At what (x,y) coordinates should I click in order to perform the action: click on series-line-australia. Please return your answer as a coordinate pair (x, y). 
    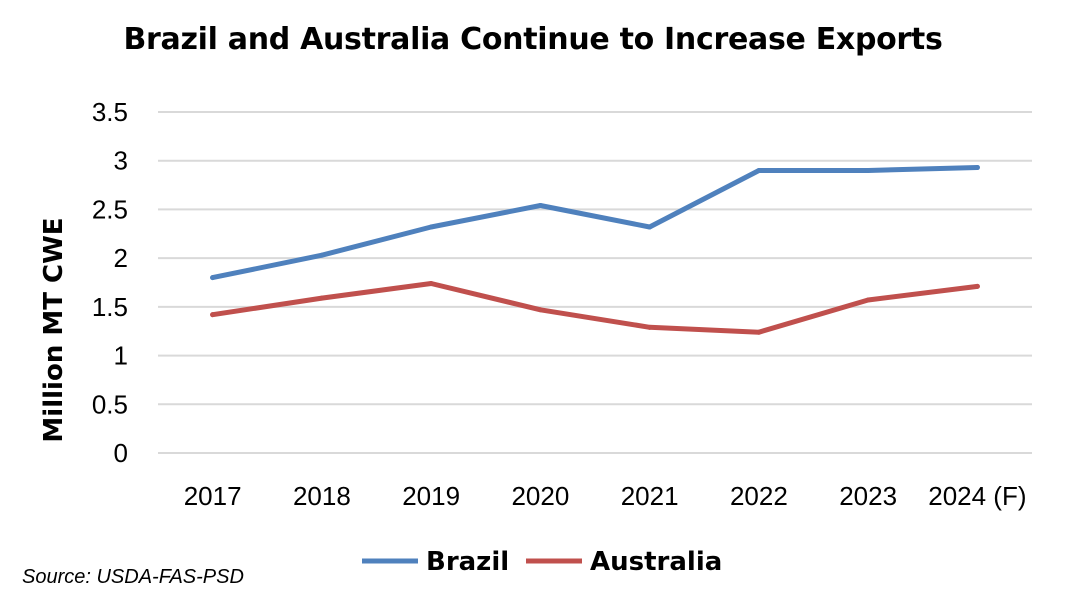
    Looking at the image, I should click on (595, 308).